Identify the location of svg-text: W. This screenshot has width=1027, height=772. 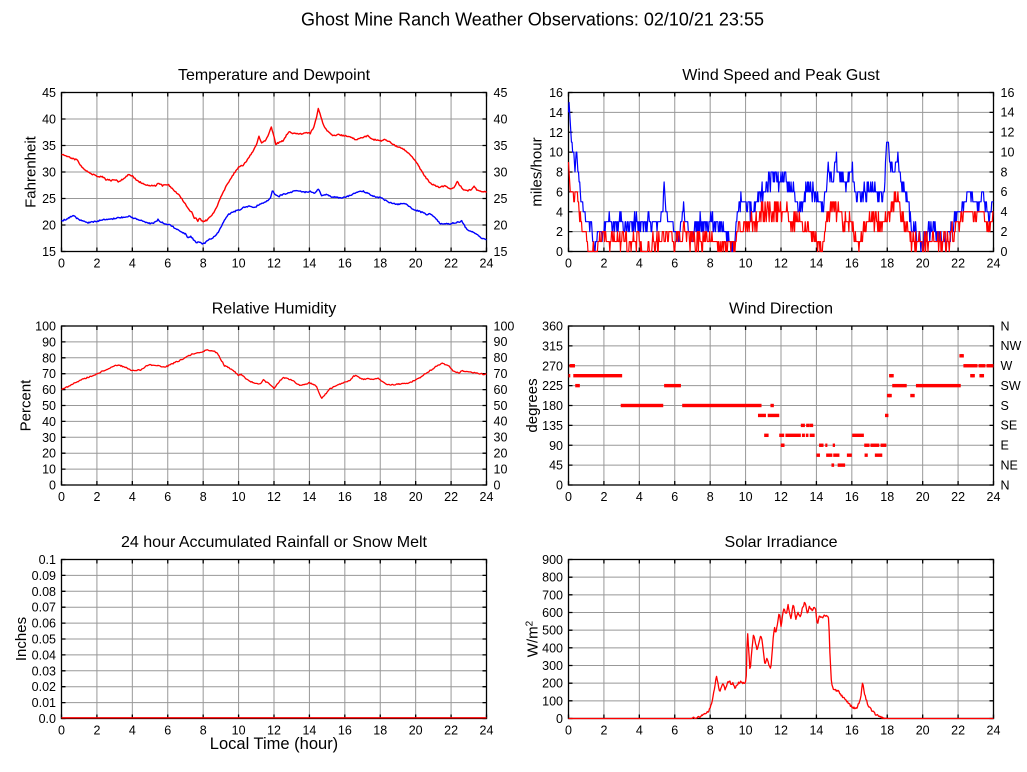
(1007, 366).